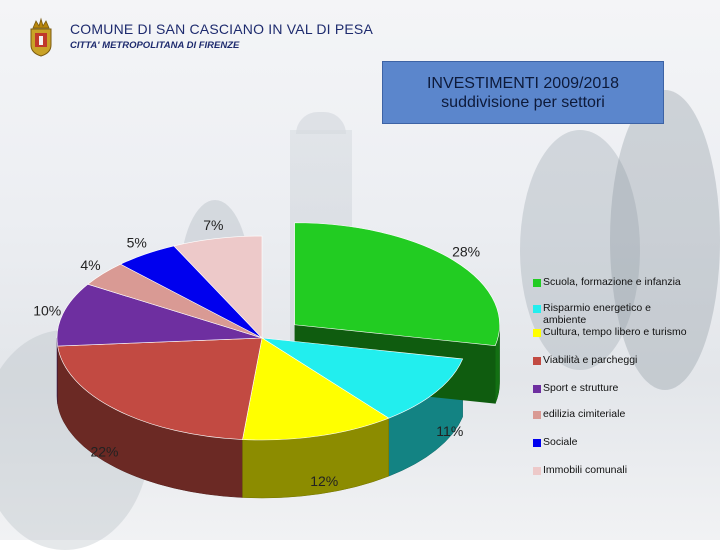 Image resolution: width=720 pixels, height=550 pixels. I want to click on pie-data-label: 7%, so click(213, 225).